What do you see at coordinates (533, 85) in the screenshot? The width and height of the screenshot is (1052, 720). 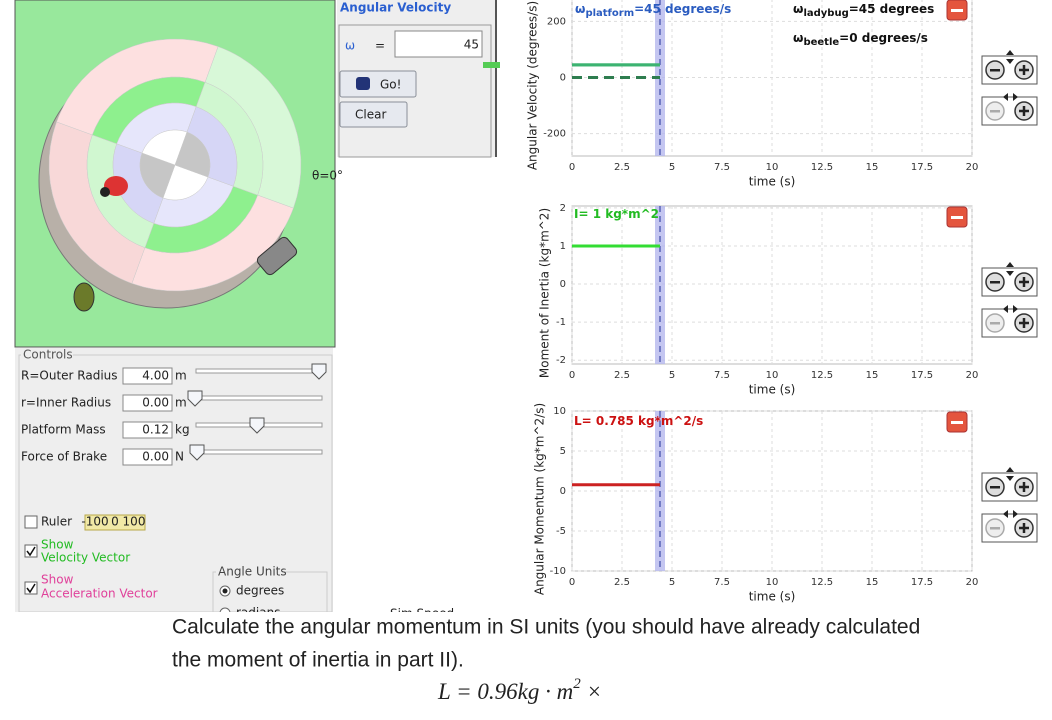 I see `y-axis-title: Angular Velocity (degrees/s)` at bounding box center [533, 85].